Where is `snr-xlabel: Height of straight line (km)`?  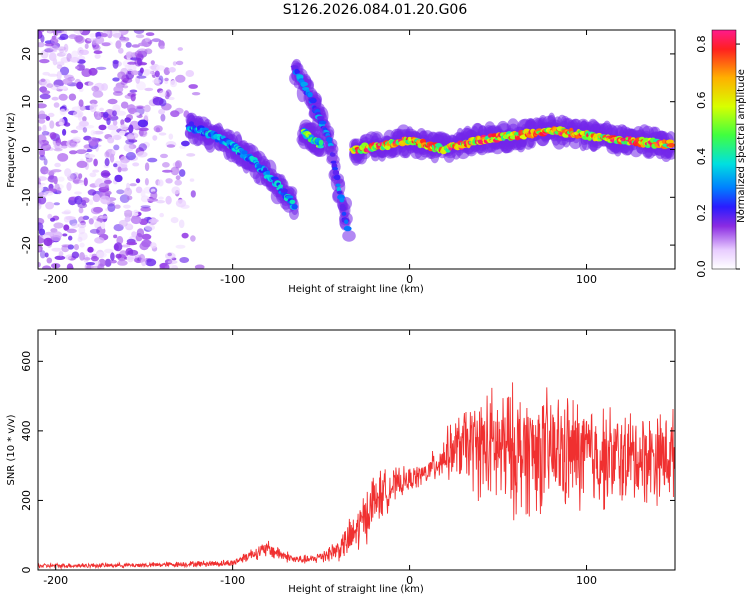
snr-xlabel: Height of straight line (km) is located at coordinates (356, 589).